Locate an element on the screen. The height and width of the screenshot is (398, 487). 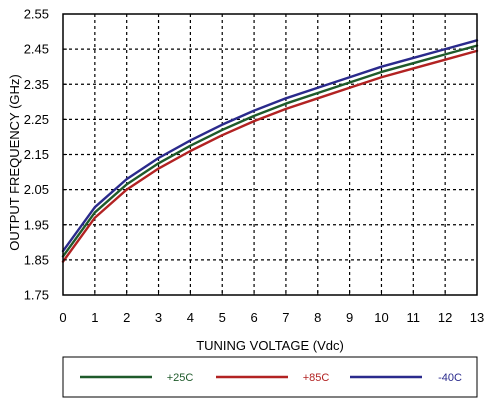
x-tick-label: 9 is located at coordinates (349, 317).